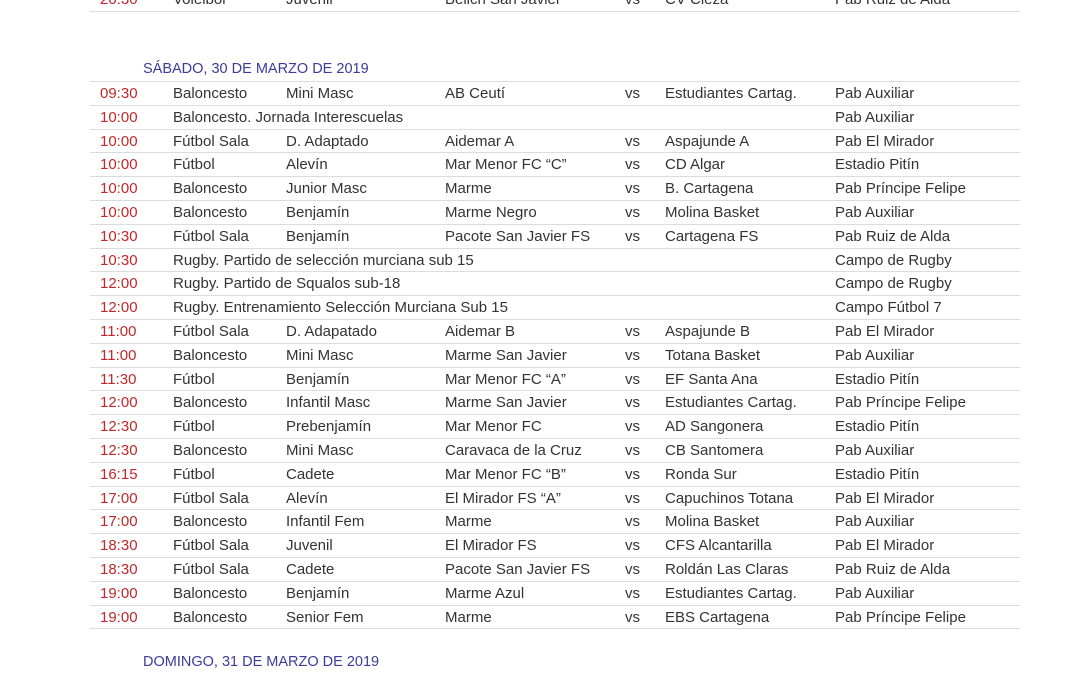 The width and height of the screenshot is (1080, 675). What do you see at coordinates (119, 522) in the screenshot?
I see `time: 17:00` at bounding box center [119, 522].